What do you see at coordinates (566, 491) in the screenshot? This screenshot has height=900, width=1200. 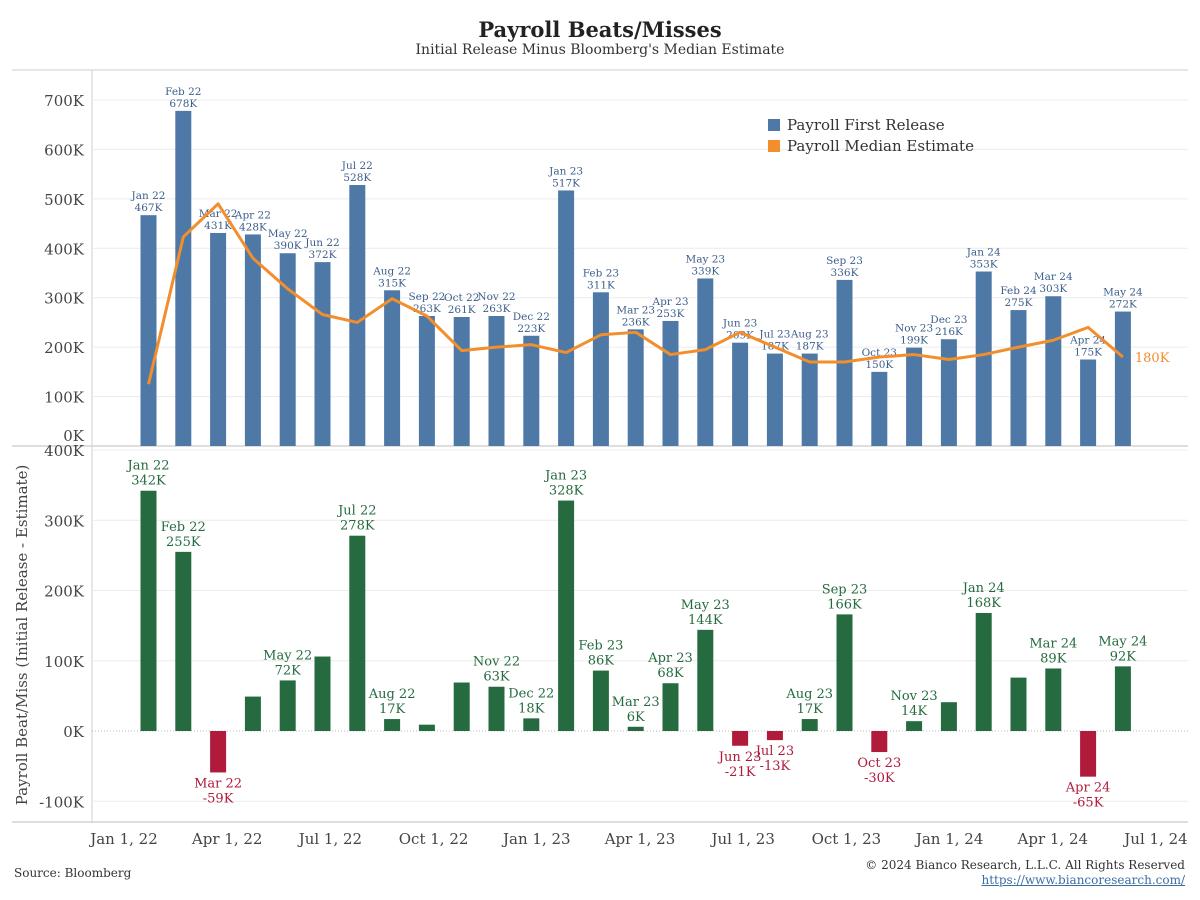 I see `beat-value-label: 328K` at bounding box center [566, 491].